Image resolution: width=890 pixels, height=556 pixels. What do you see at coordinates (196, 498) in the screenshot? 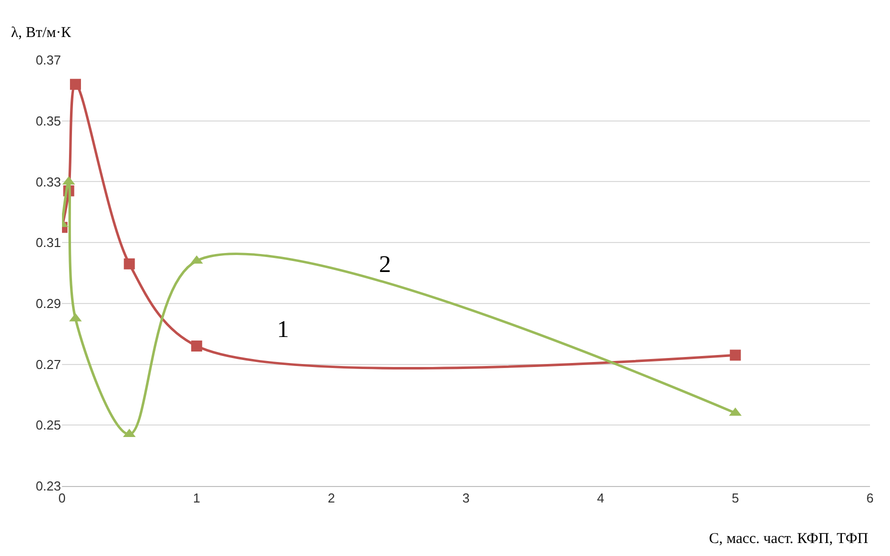
I see `x-tick-label: 1` at bounding box center [196, 498].